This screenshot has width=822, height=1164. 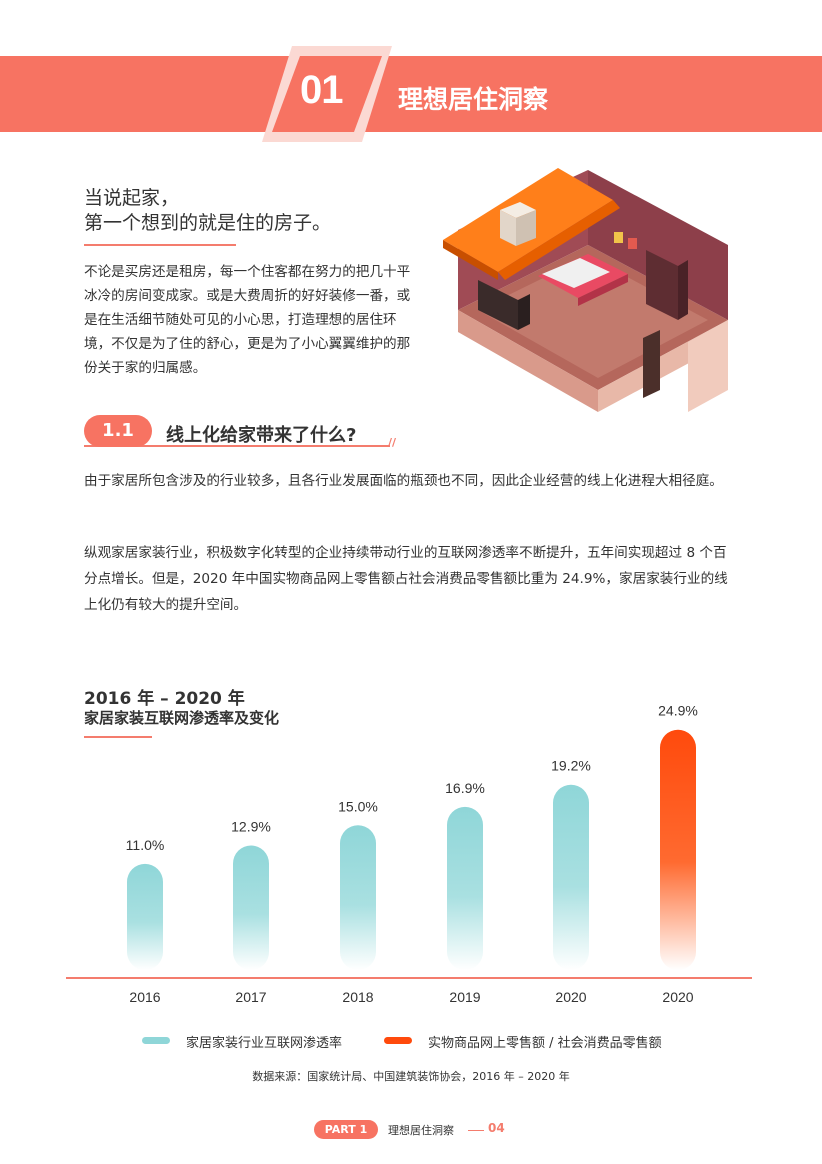 What do you see at coordinates (473, 99) in the screenshot?
I see `section-title: 理想居住洞察` at bounding box center [473, 99].